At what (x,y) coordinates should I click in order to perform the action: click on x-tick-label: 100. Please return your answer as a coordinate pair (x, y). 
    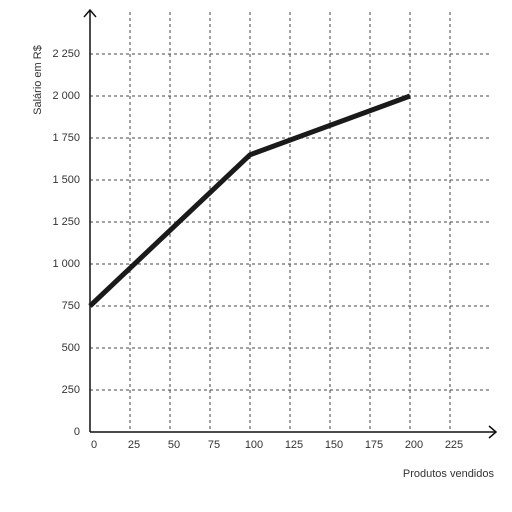
    Looking at the image, I should click on (254, 445).